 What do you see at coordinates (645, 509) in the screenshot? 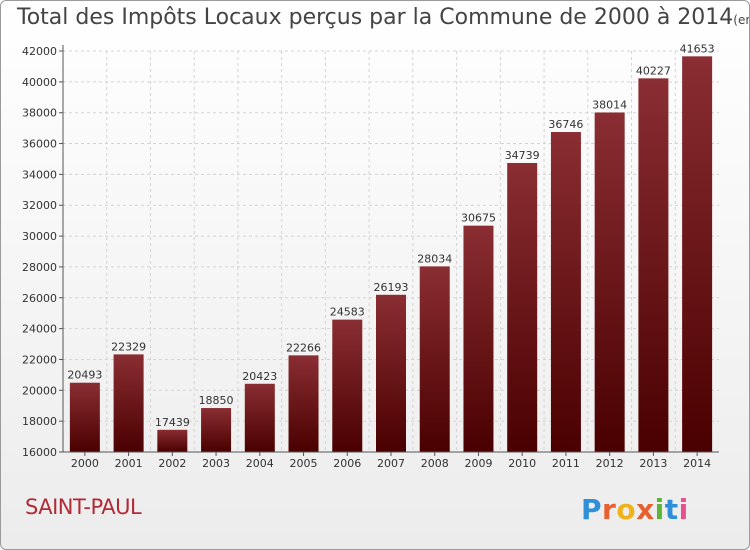
I see `logo-letter: x` at bounding box center [645, 509].